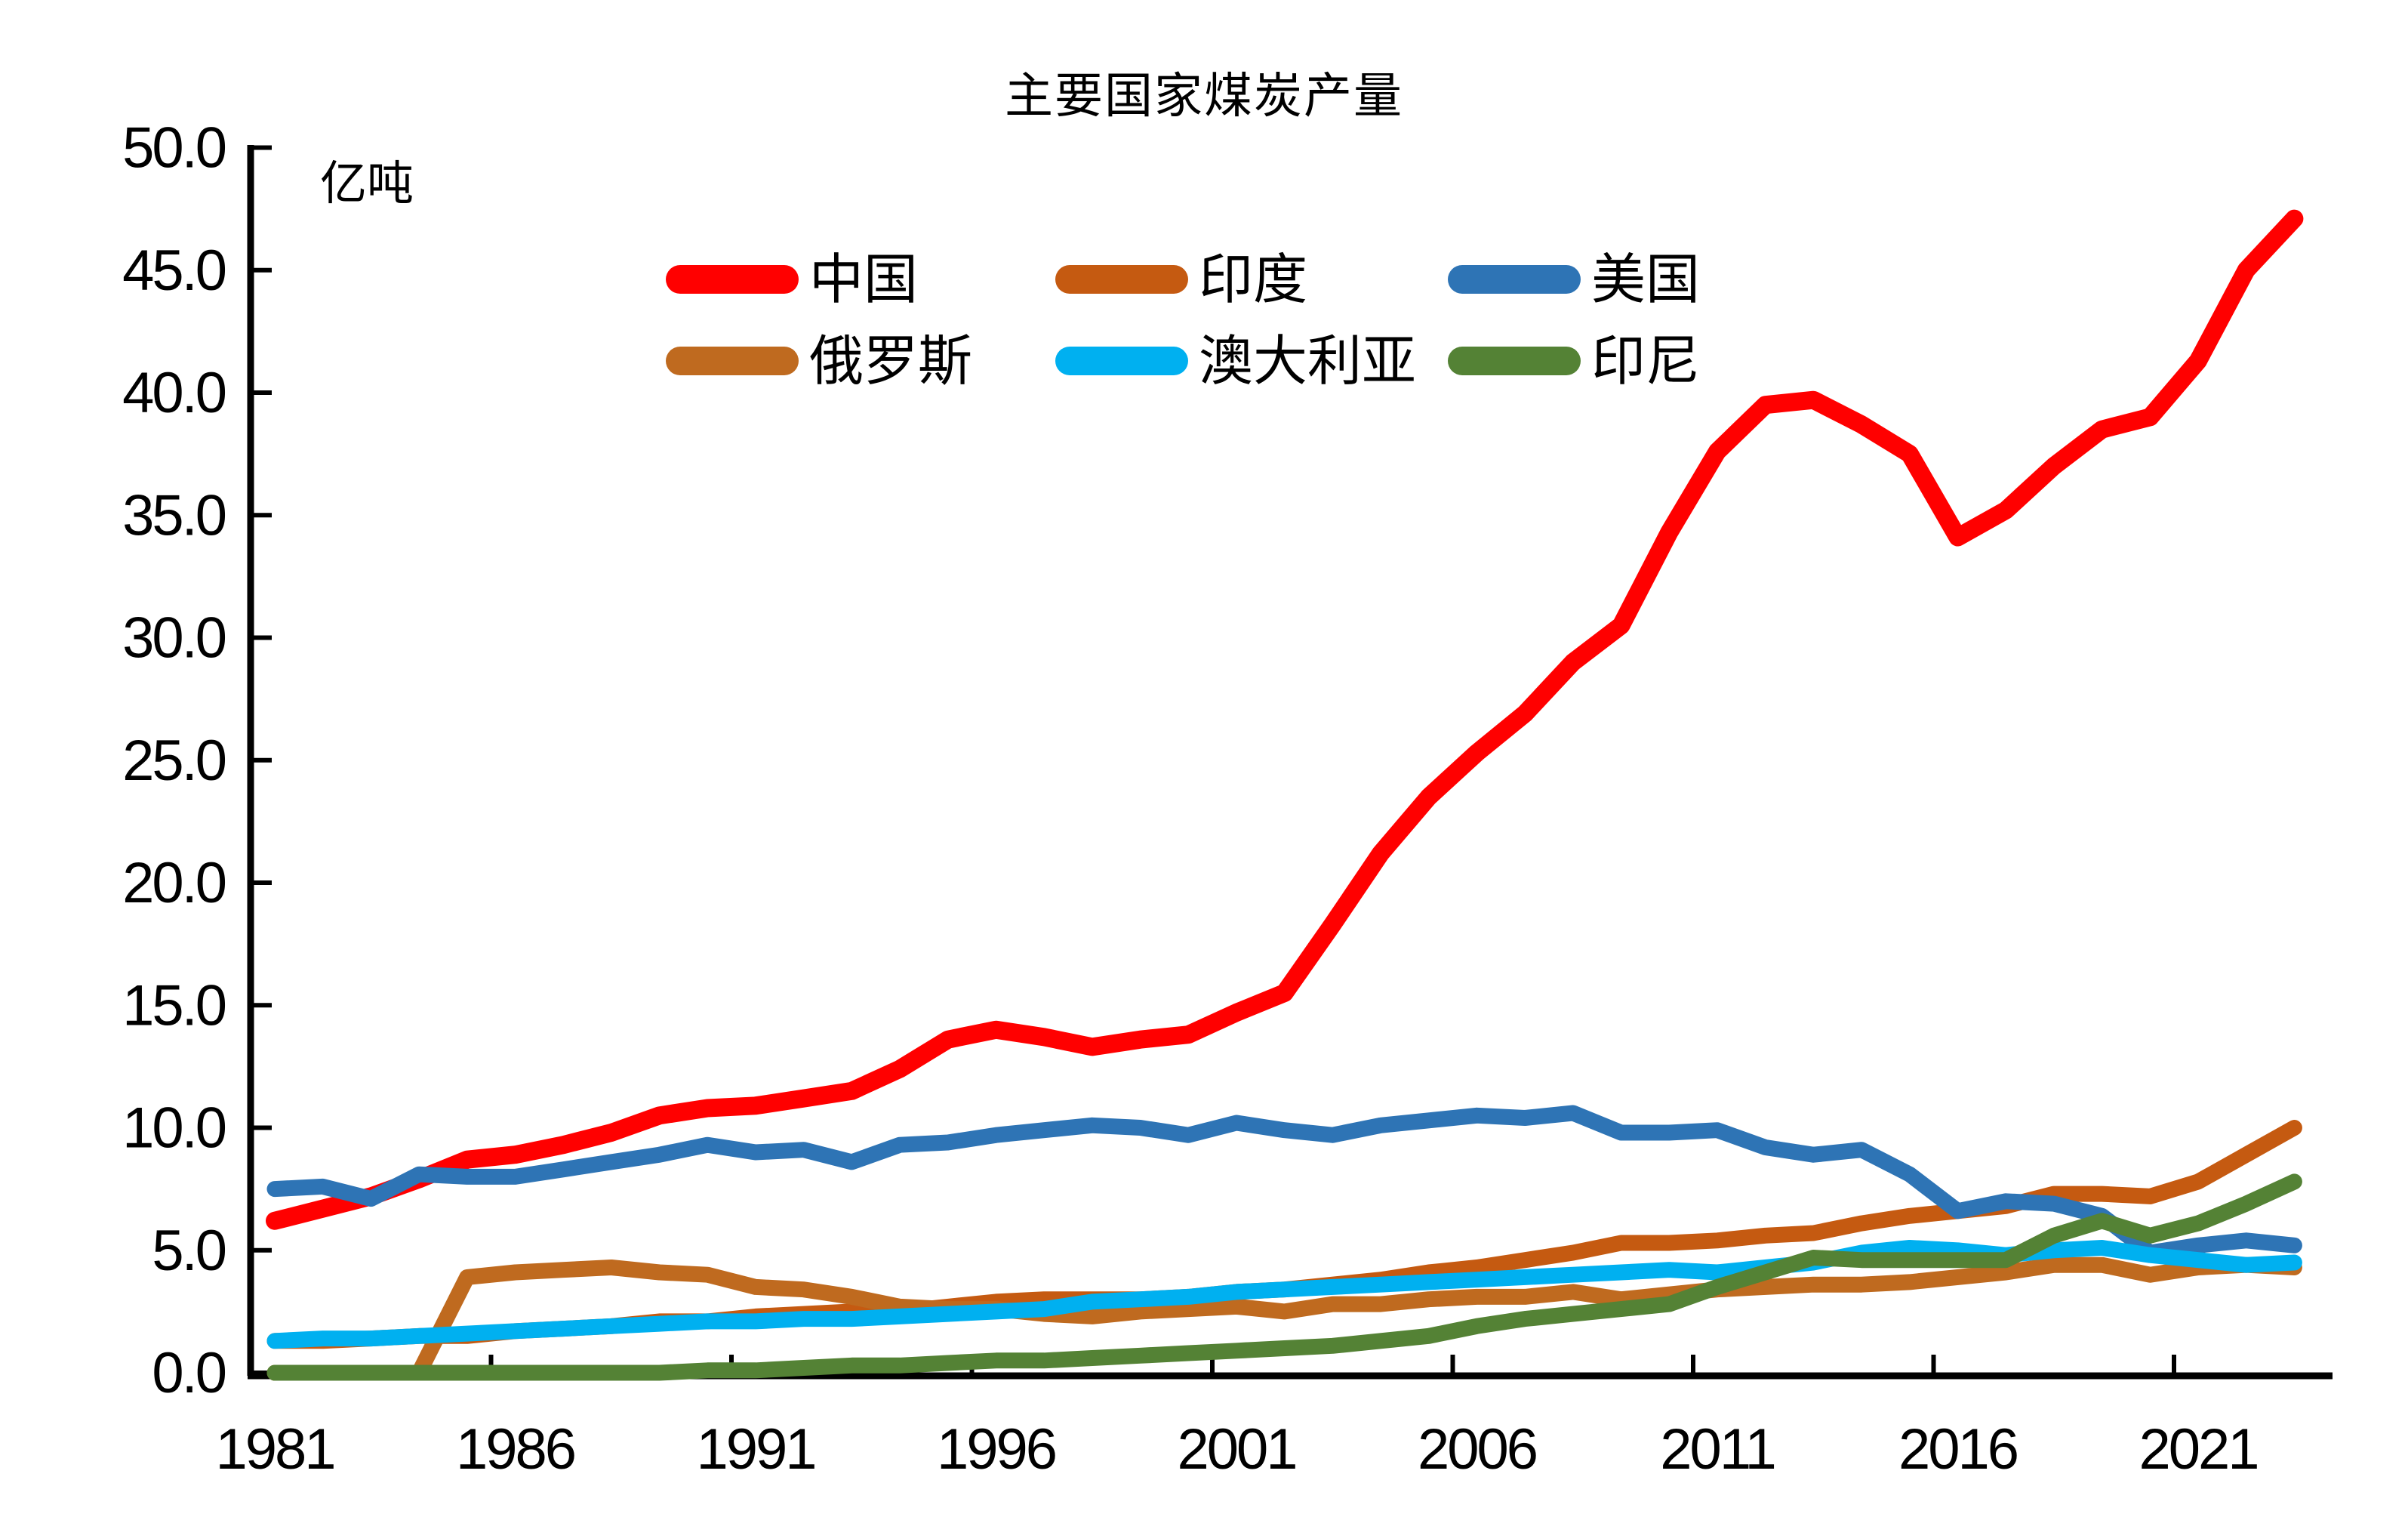 The height and width of the screenshot is (1517, 2408). What do you see at coordinates (1514, 279) in the screenshot?
I see `legend-swatch-usa` at bounding box center [1514, 279].